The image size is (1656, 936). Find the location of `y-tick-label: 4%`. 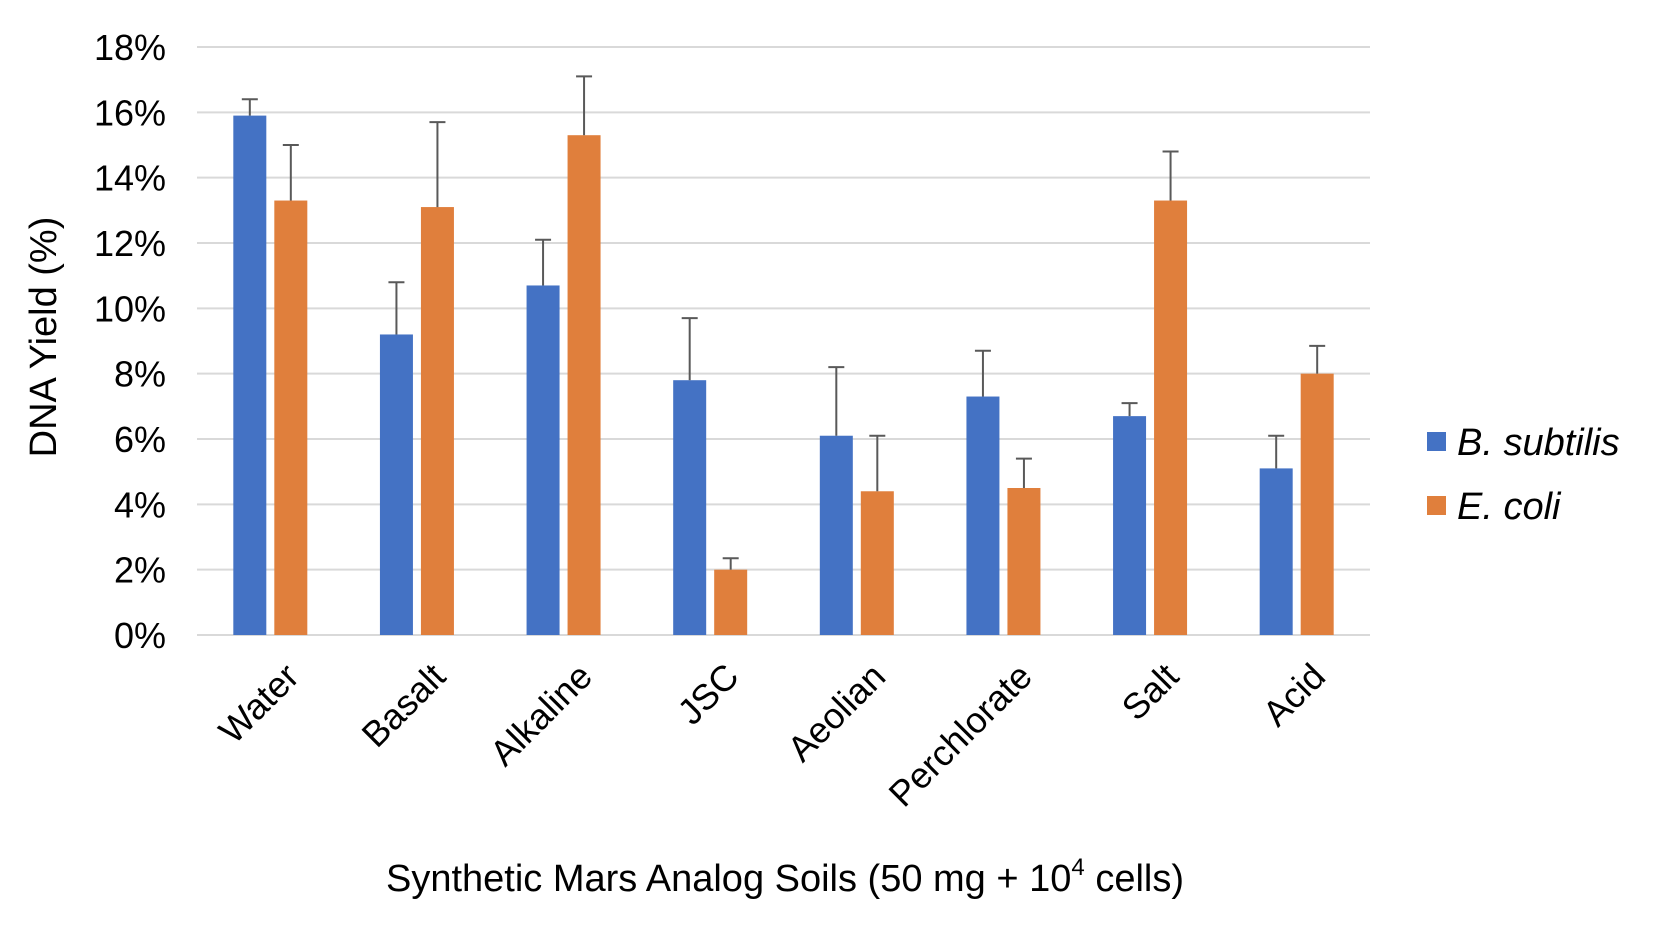

y-tick-label: 4% is located at coordinates (140, 504).